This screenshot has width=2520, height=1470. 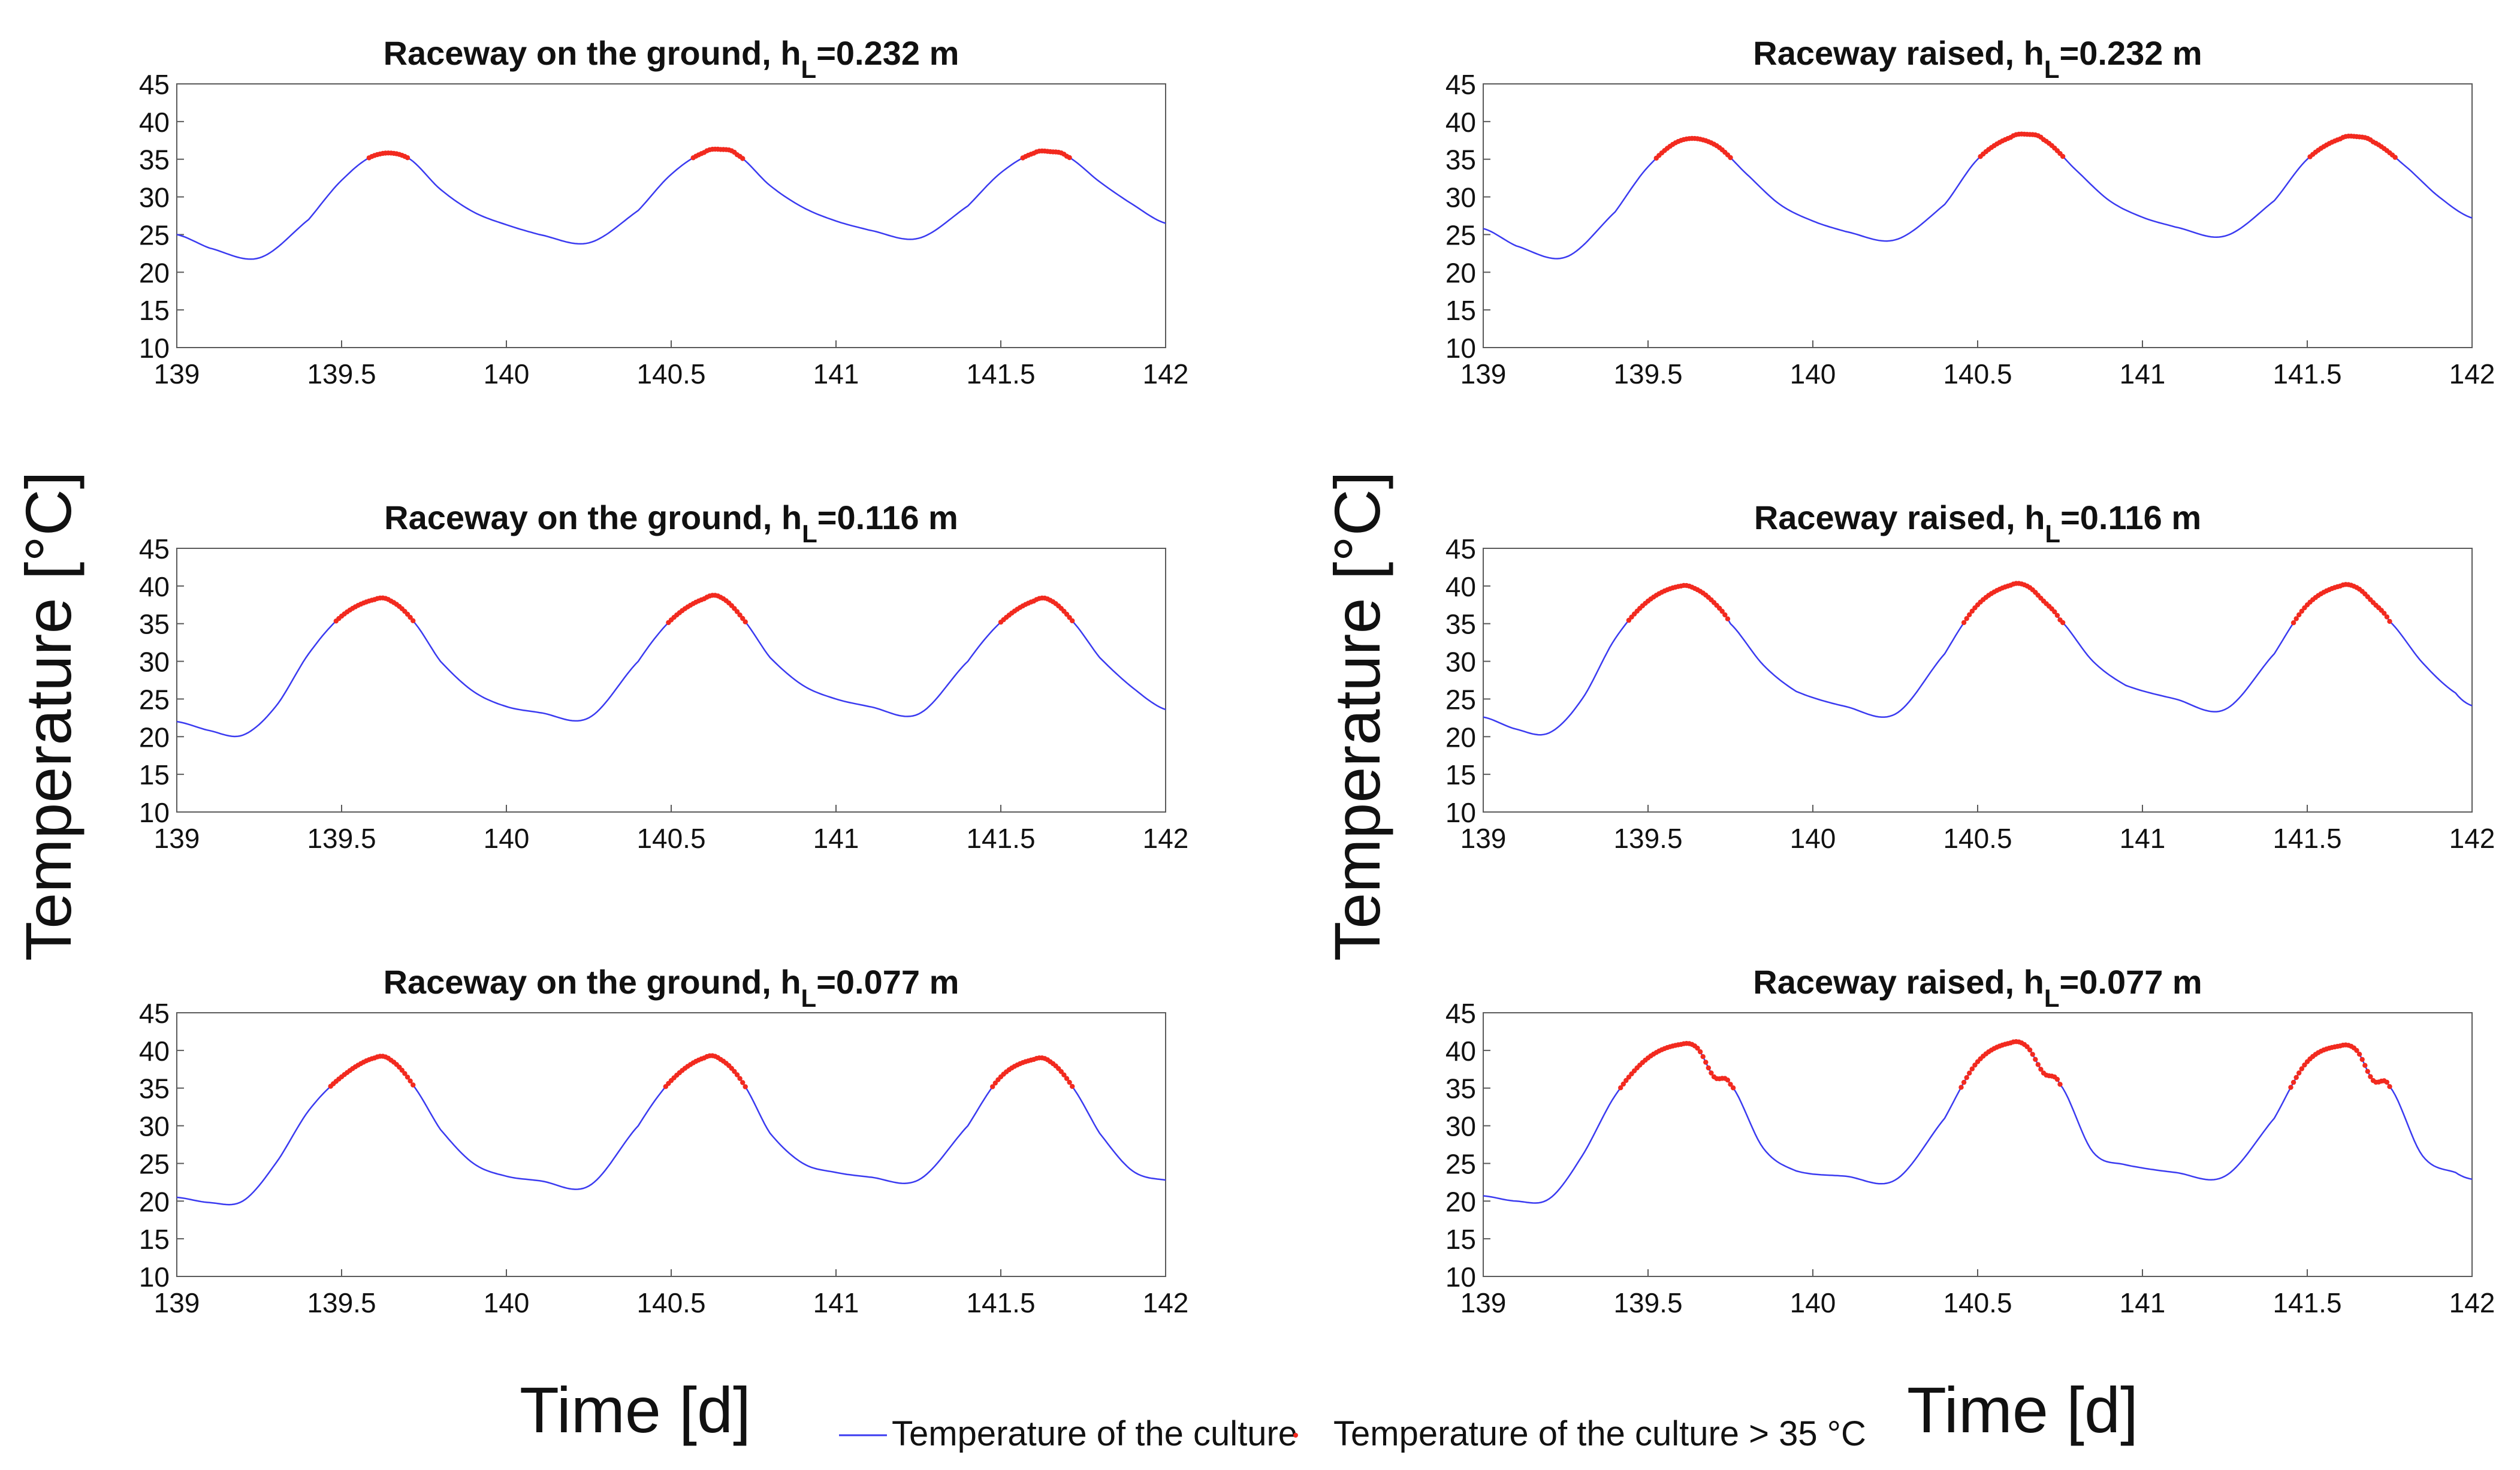 What do you see at coordinates (2472, 374) in the screenshot?
I see `x-tick-label: 142` at bounding box center [2472, 374].